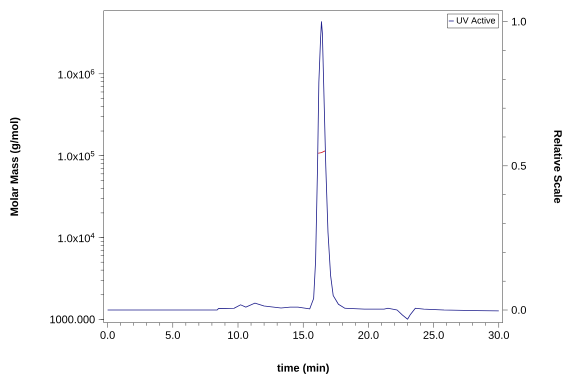 The image size is (576, 383). Describe the element at coordinates (558, 167) in the screenshot. I see `y2-axis-title: Relative Scale` at that location.